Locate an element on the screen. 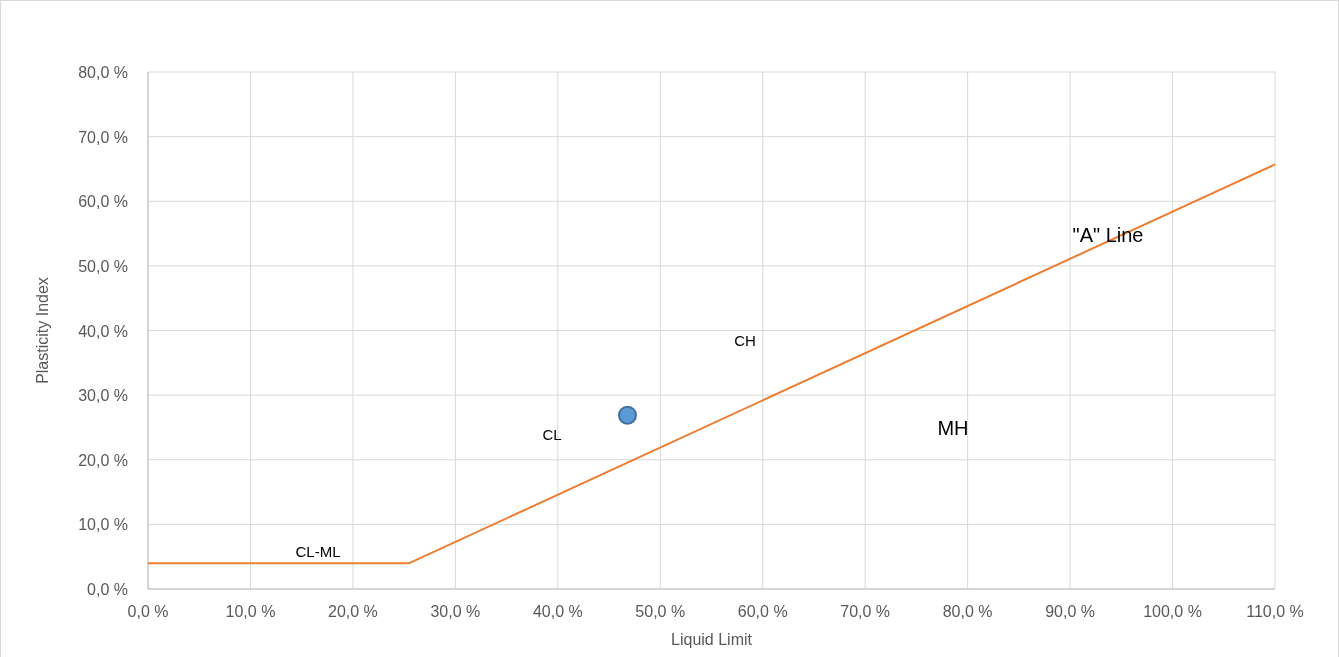 This screenshot has width=1339, height=657. x-tick-label: 90,0 % is located at coordinates (1070, 611).